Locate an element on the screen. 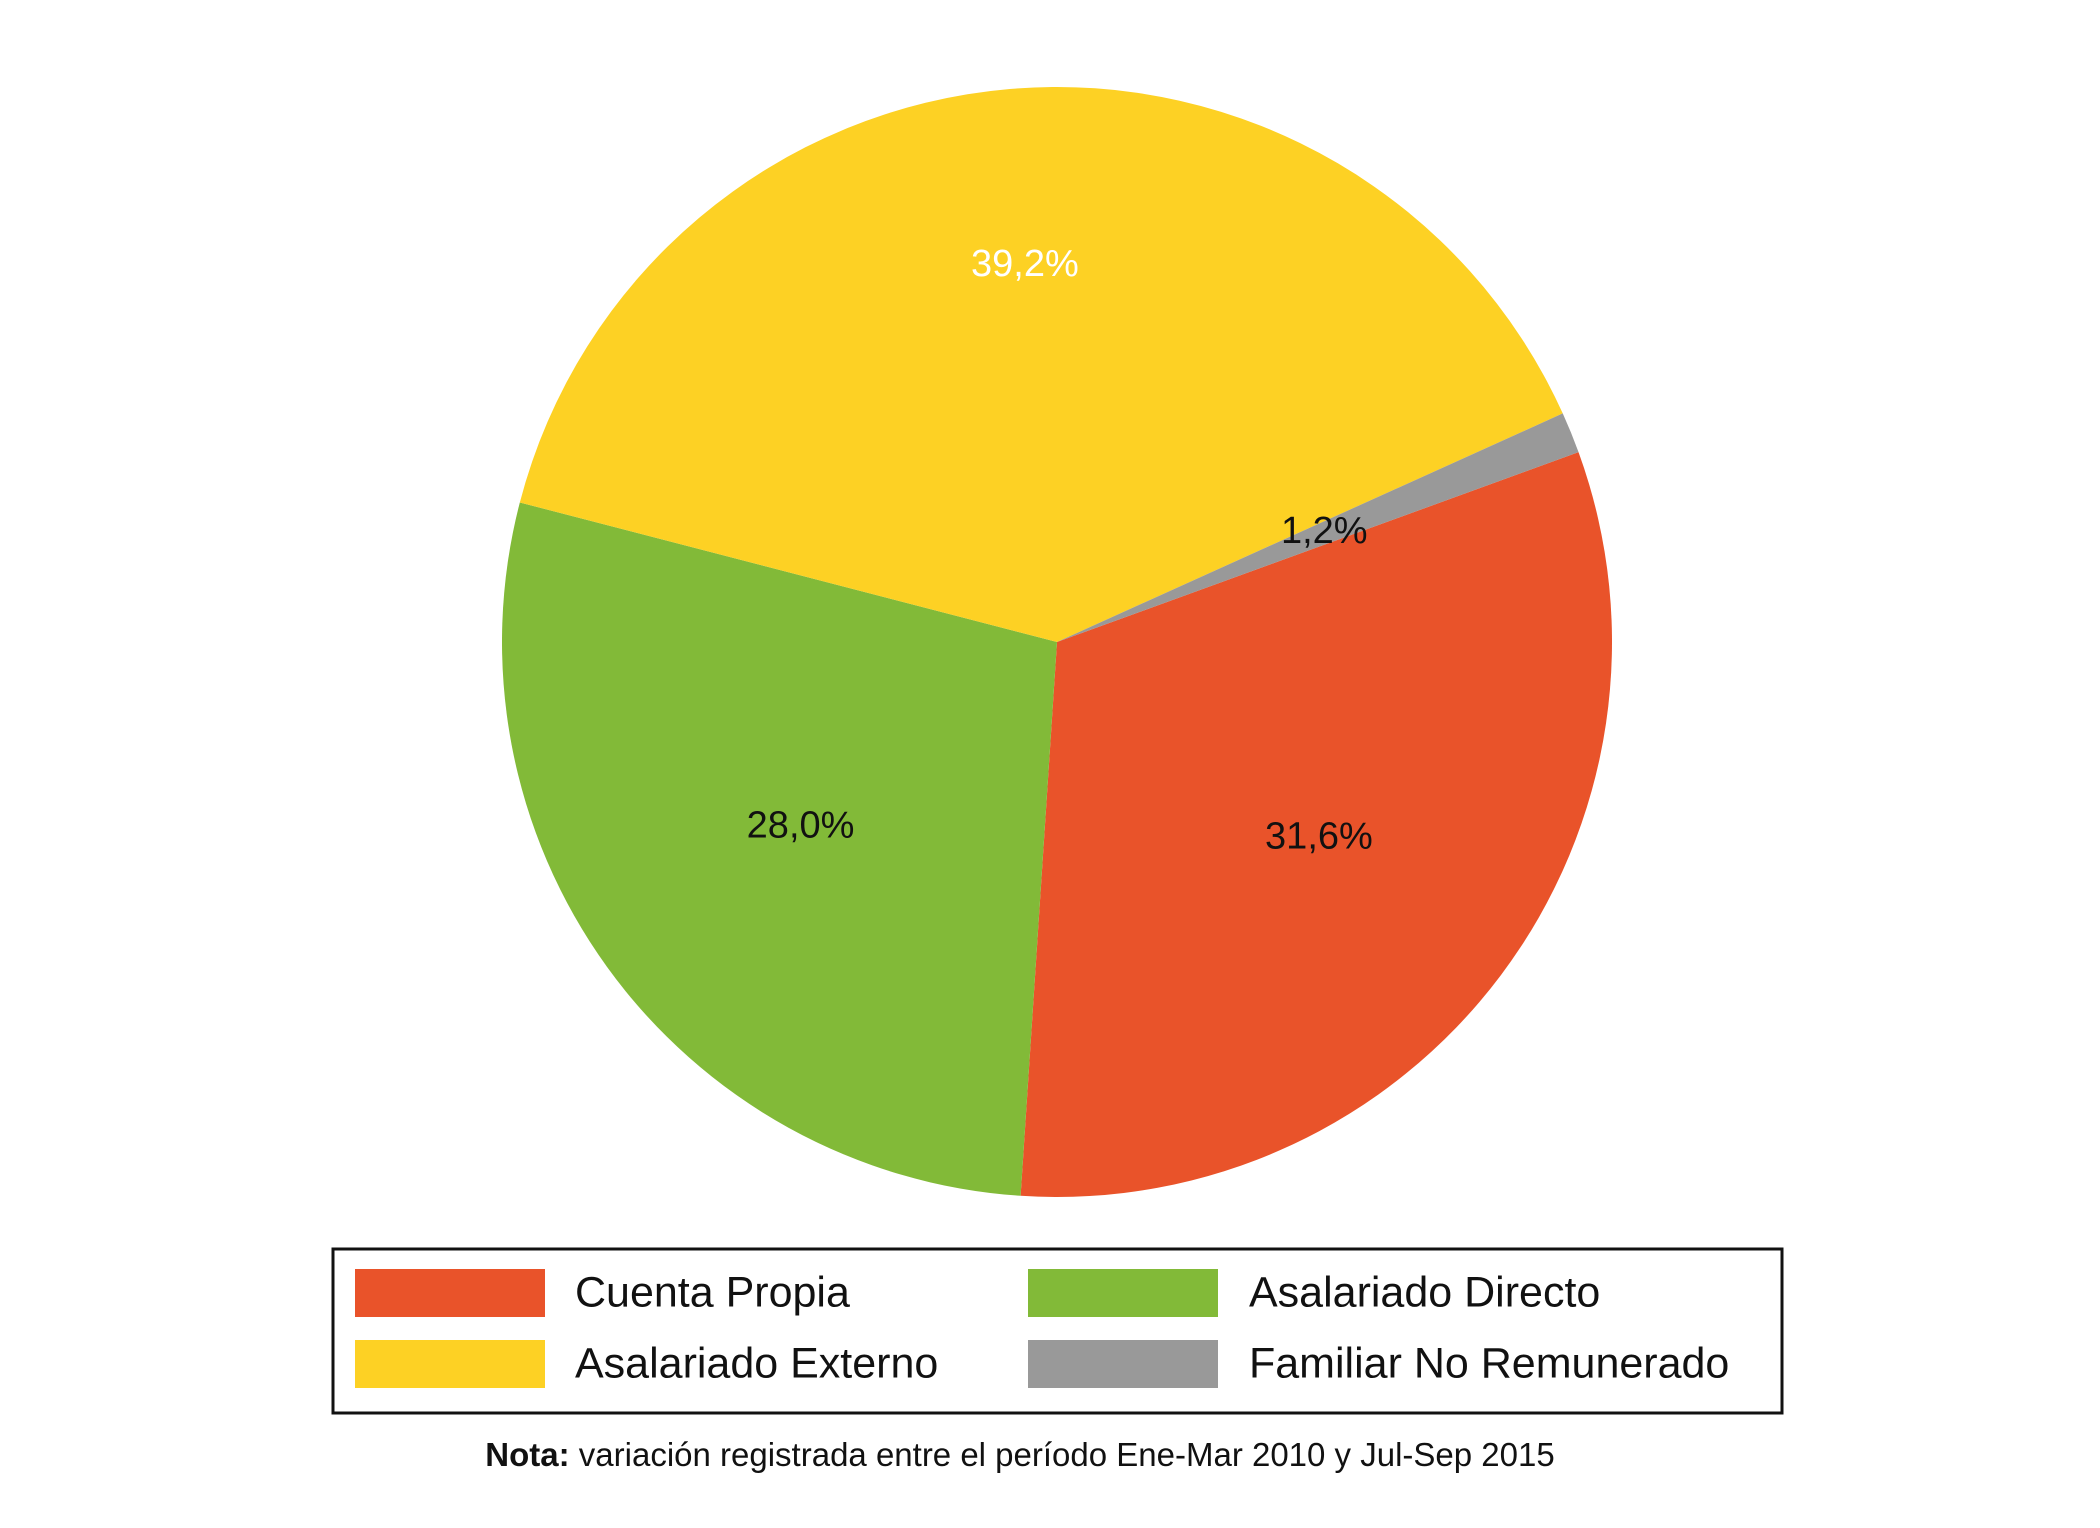 This screenshot has height=1528, width=2100. pie-slice-labels: 31,6% 28,0% 39,2% 1,2% is located at coordinates (1060, 550).